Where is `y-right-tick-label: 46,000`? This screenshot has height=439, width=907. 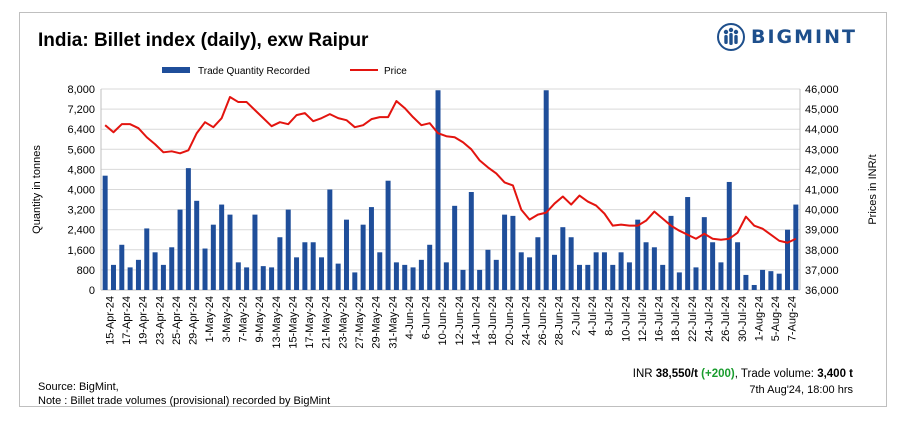
y-right-tick-label: 46,000 is located at coordinates (822, 90).